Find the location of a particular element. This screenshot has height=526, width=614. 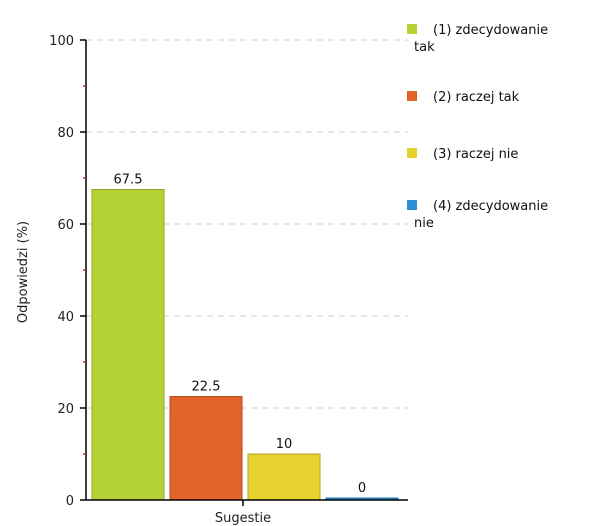

y-tick-label: 80 is located at coordinates (65, 133).